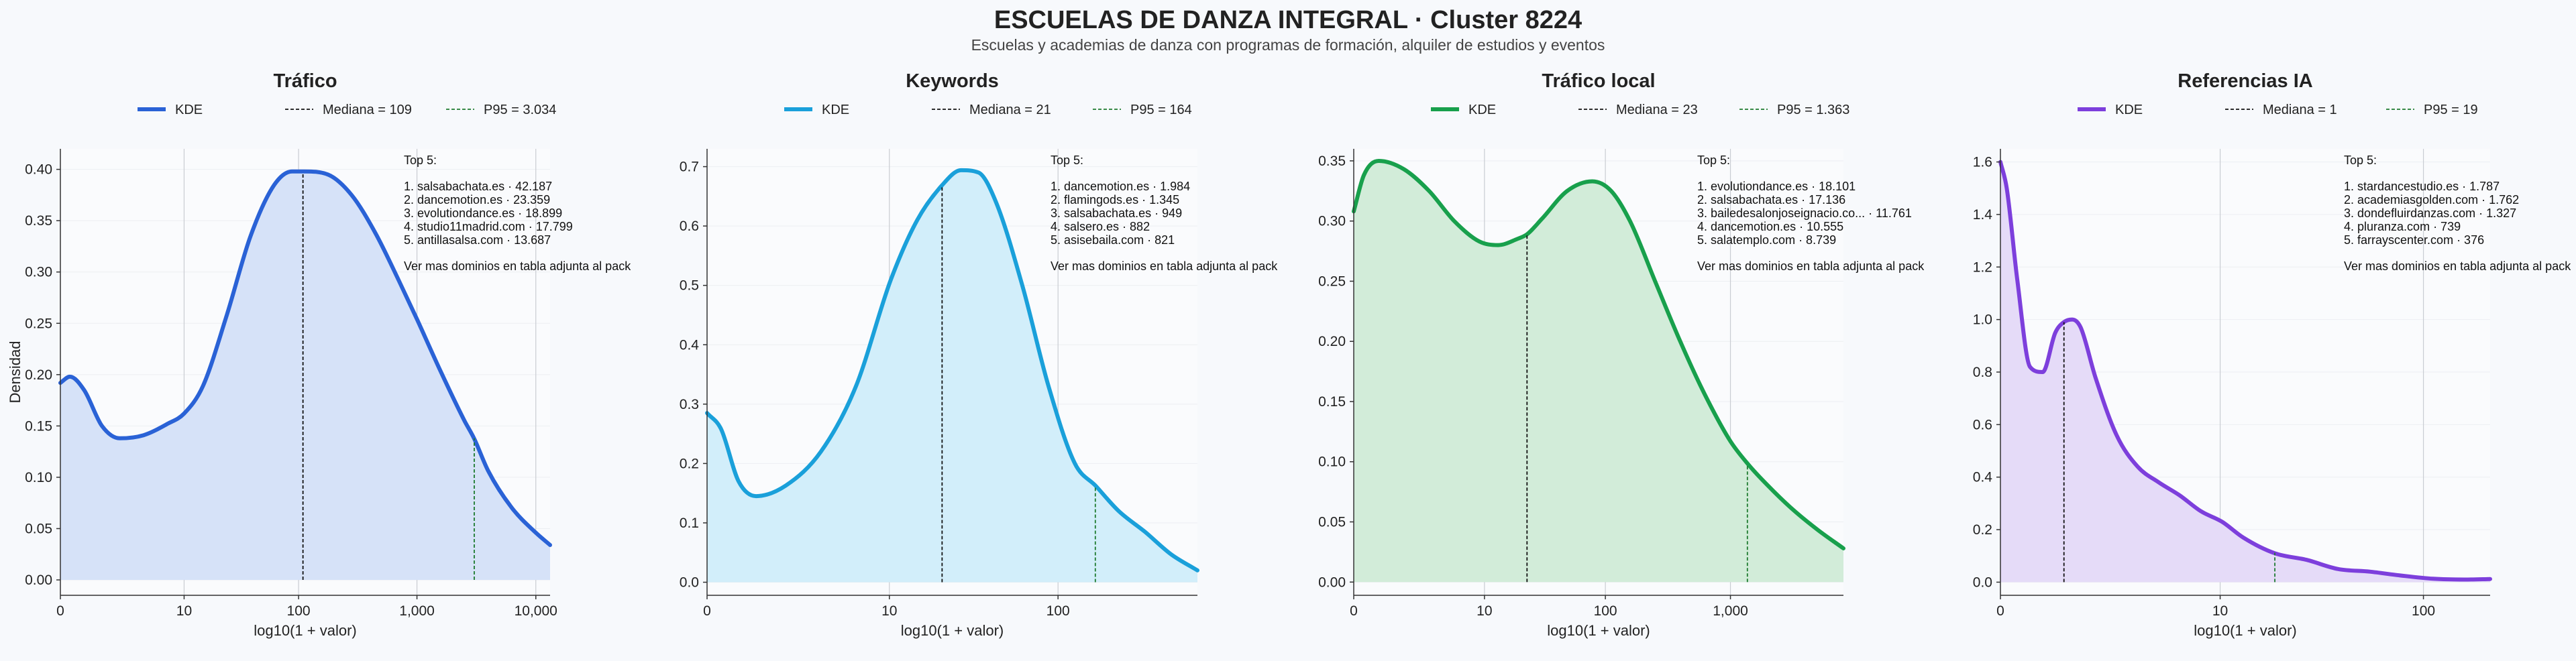 This screenshot has width=2576, height=661. I want to click on legend: KDE Mediana = 109 P95 = 3.034, so click(347, 110).